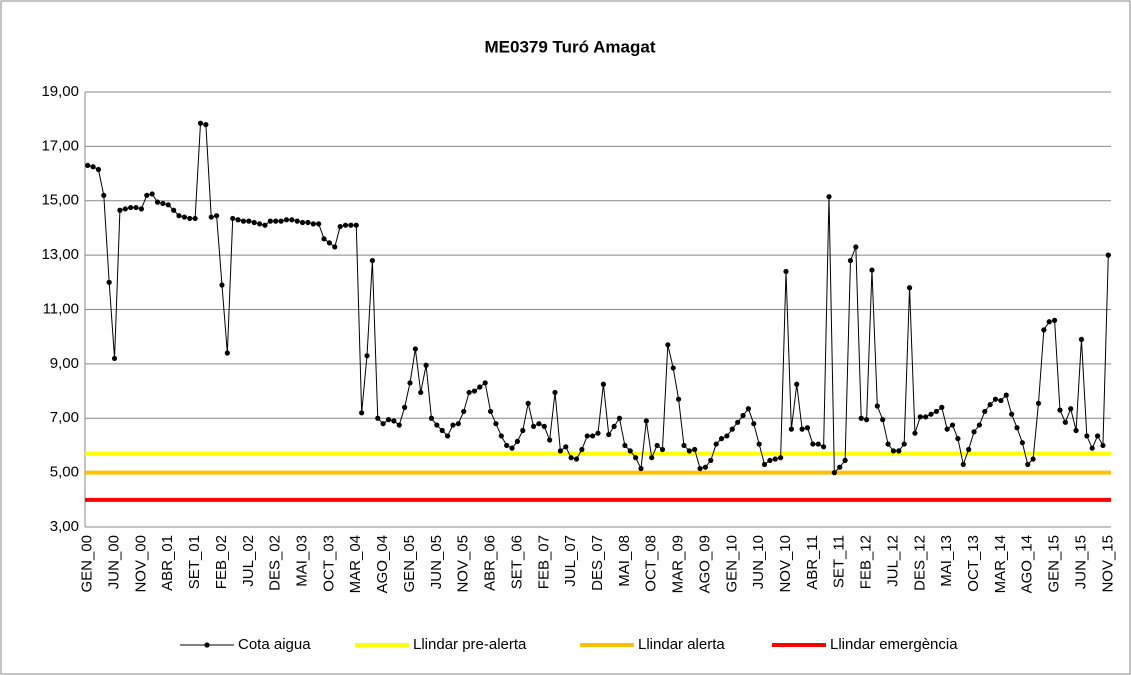 The width and height of the screenshot is (1131, 675). I want to click on y-tick-label: 7,00, so click(64, 417).